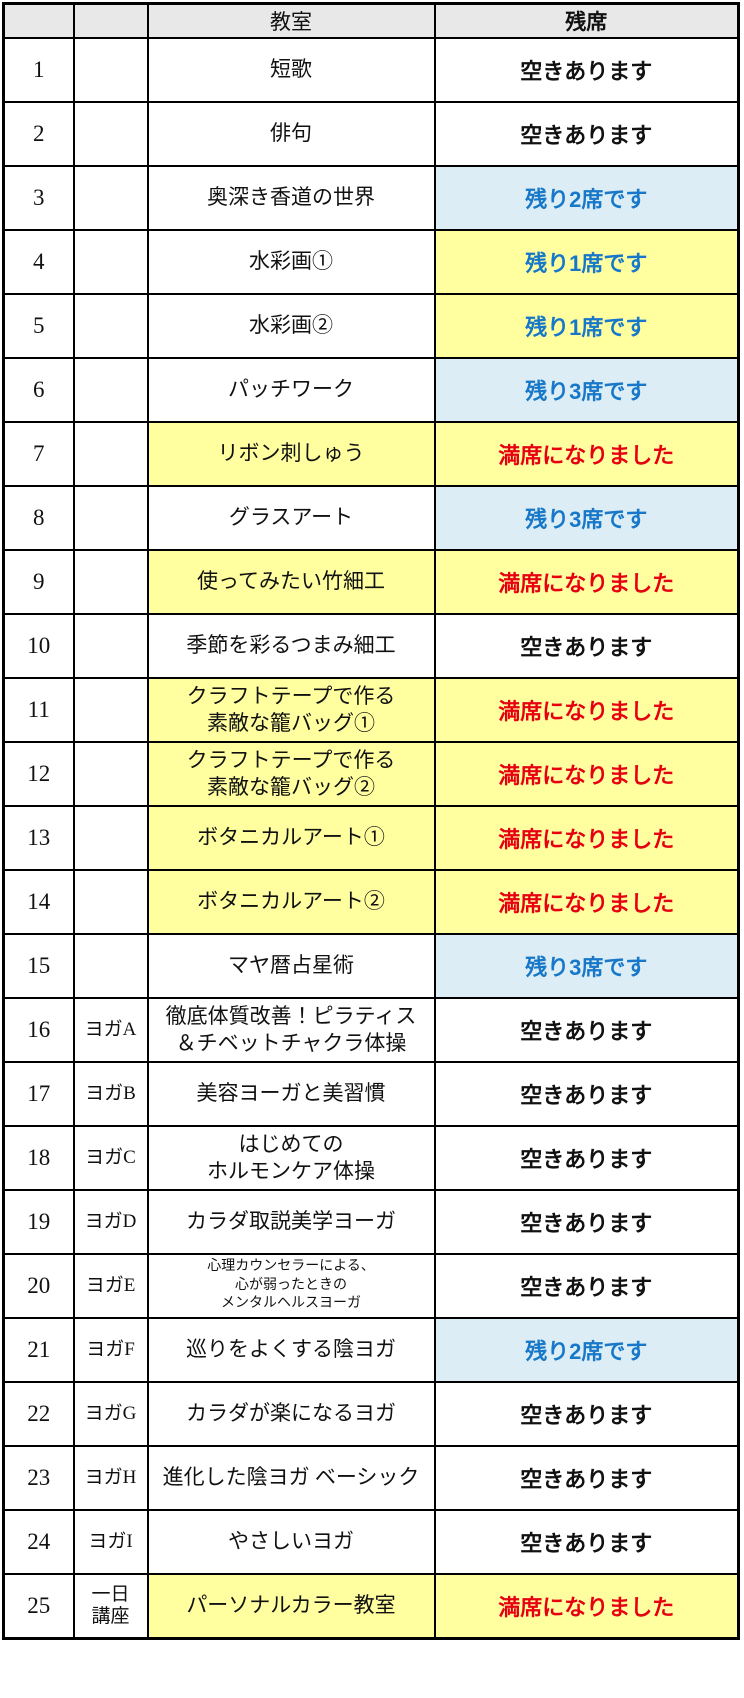  Describe the element at coordinates (38, 70) in the screenshot. I see `row-number-cell: 1` at that location.